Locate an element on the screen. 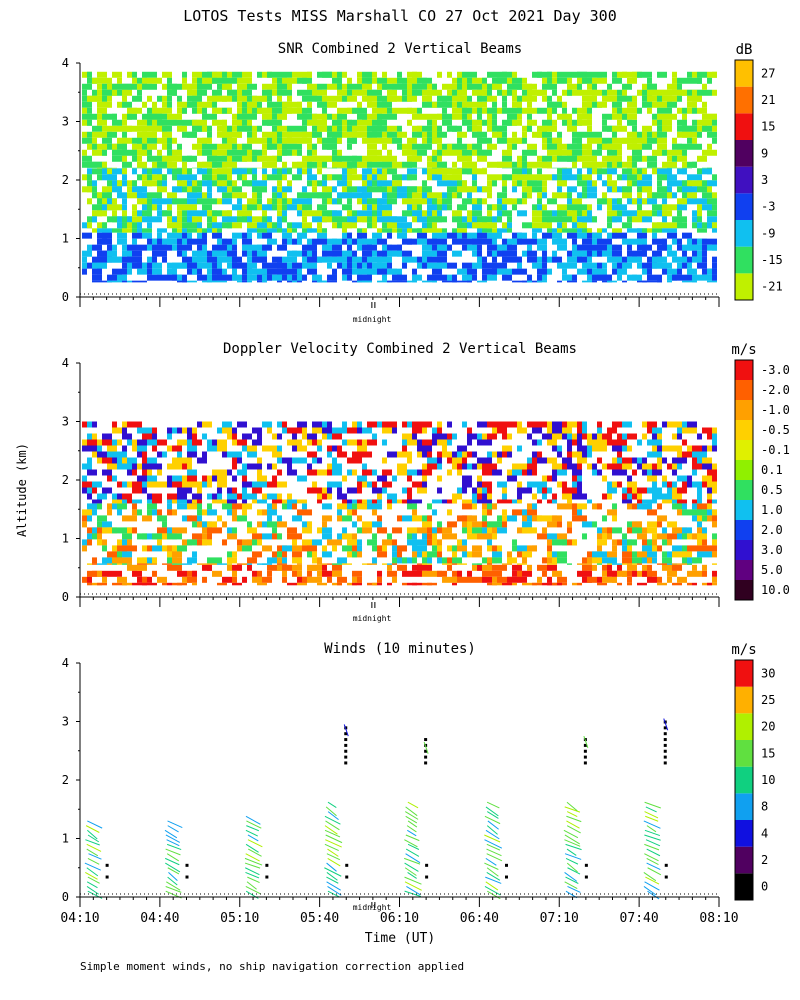 The width and height of the screenshot is (800, 1000). y-tick-label: 4 is located at coordinates (65, 63).